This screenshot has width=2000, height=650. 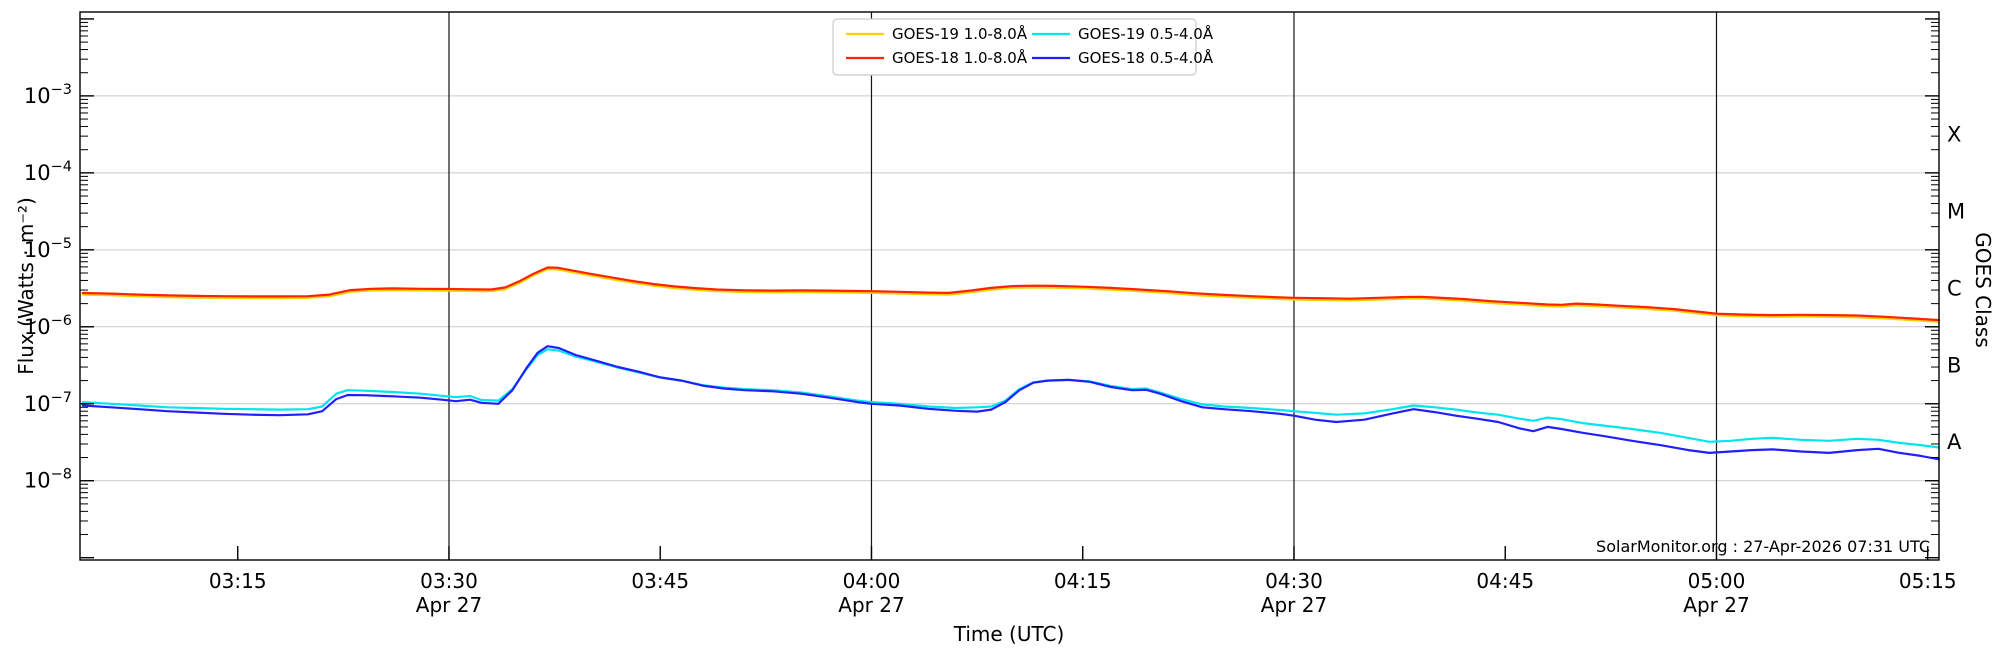 What do you see at coordinates (1009, 634) in the screenshot?
I see `x-axis-label: Time (UTC)` at bounding box center [1009, 634].